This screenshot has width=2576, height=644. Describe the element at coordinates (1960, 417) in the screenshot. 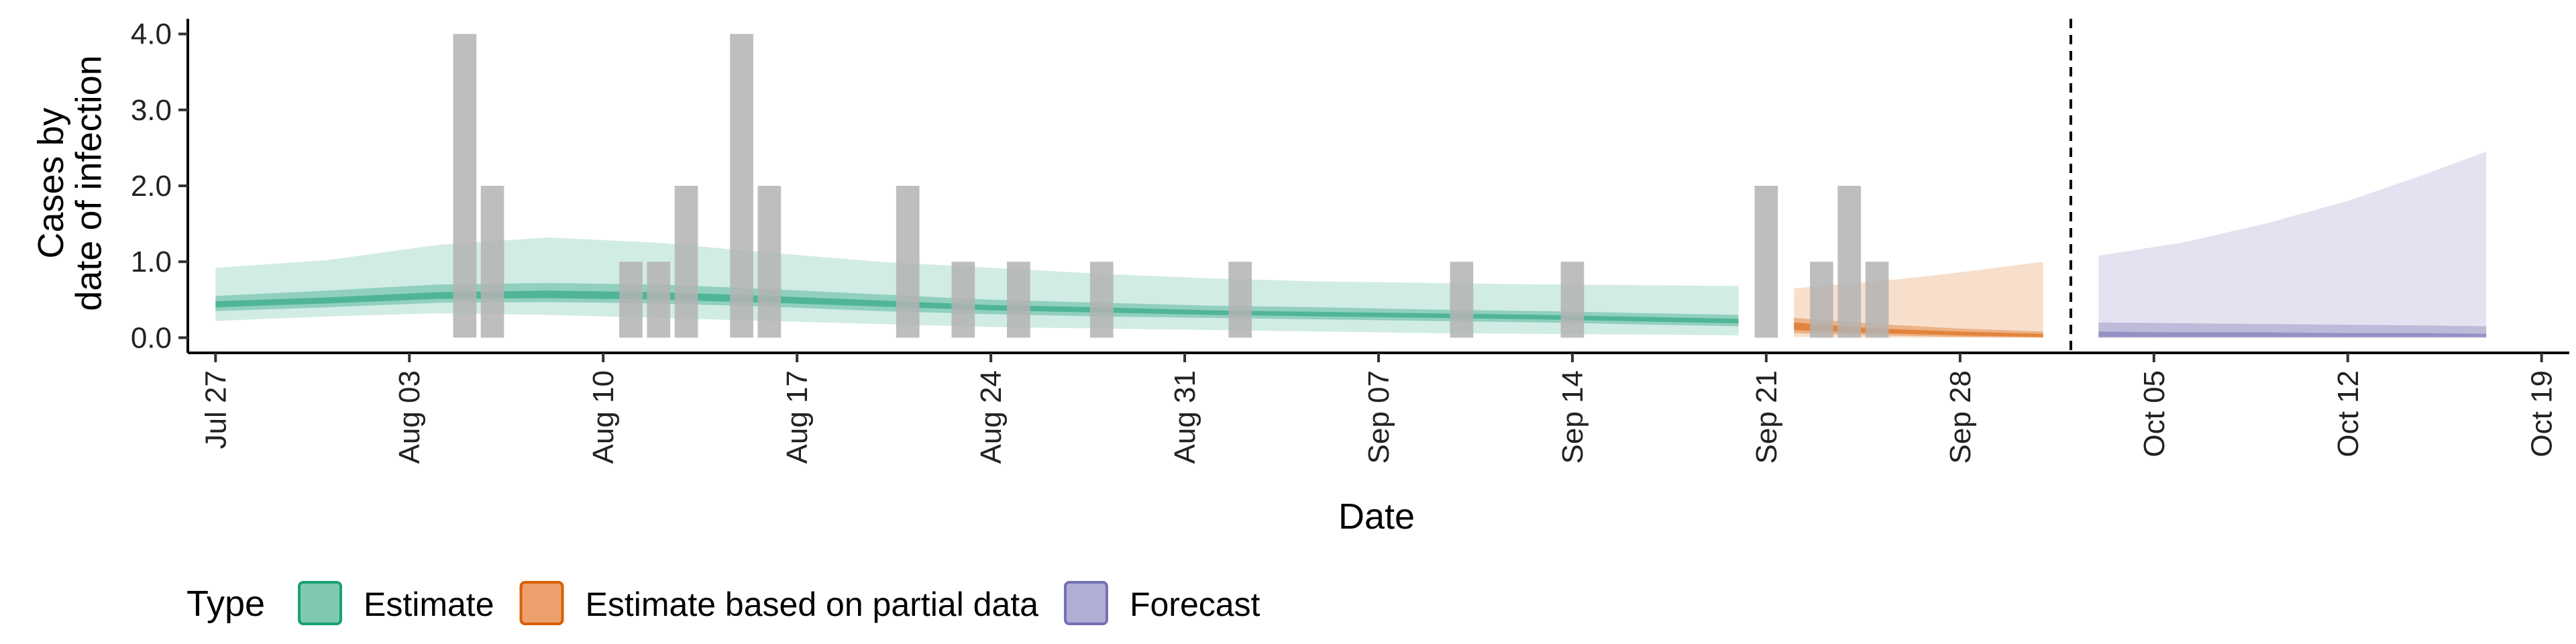

I see `x-tick-label: Sep 28` at that location.